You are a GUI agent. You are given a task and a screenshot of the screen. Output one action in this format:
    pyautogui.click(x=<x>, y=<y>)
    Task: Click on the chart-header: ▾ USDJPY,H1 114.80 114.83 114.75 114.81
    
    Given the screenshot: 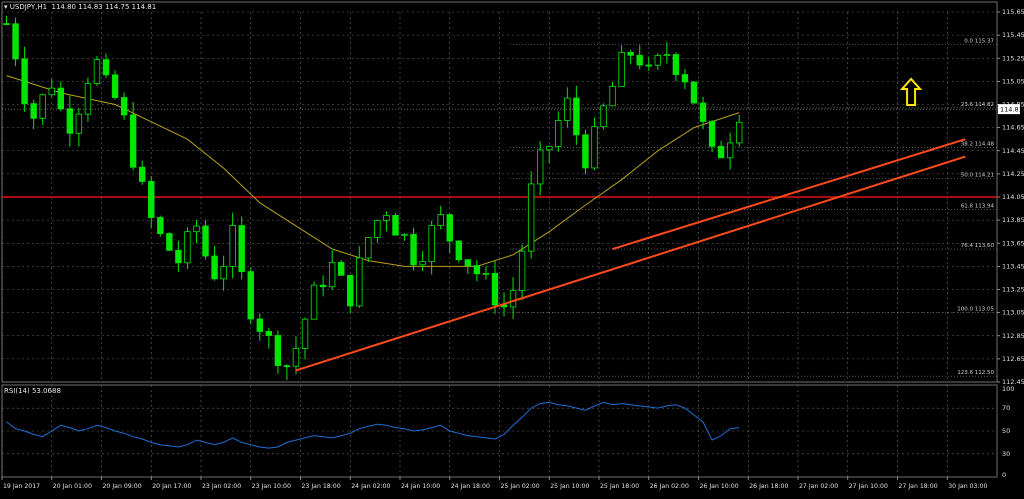 What is the action you would take?
    pyautogui.click(x=80, y=7)
    